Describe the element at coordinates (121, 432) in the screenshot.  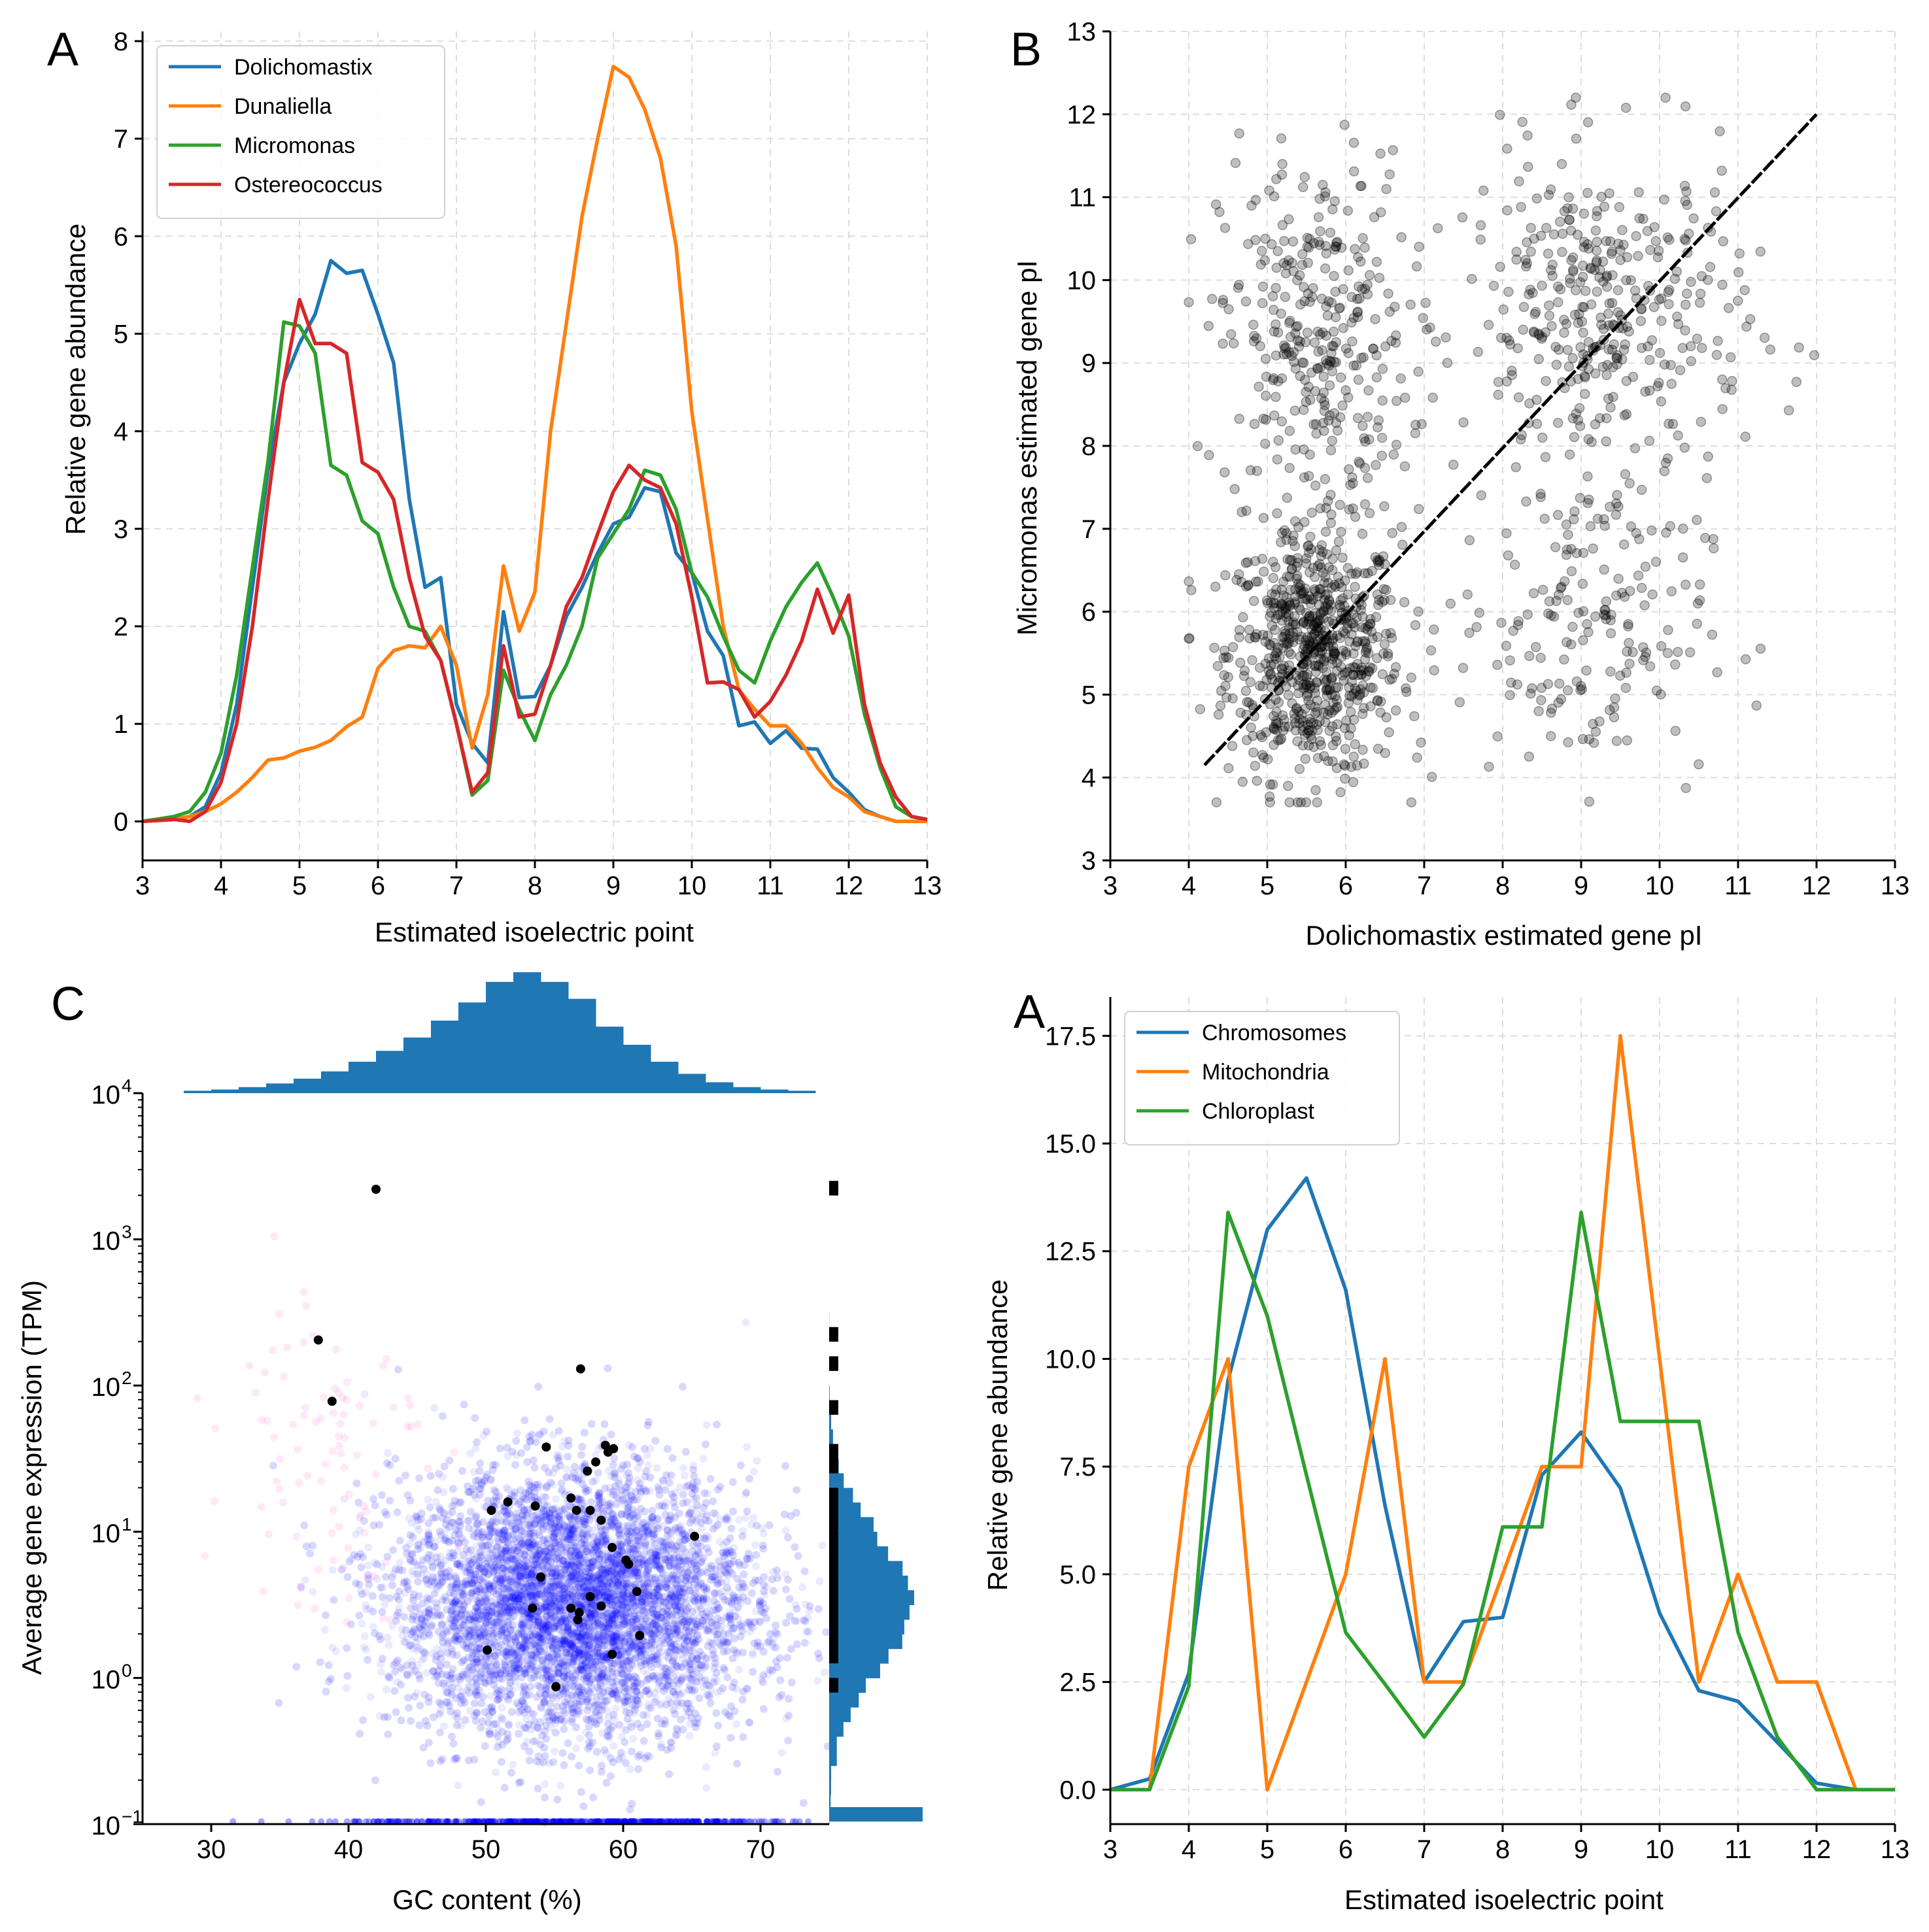
I see `y-tick-label: 4` at that location.